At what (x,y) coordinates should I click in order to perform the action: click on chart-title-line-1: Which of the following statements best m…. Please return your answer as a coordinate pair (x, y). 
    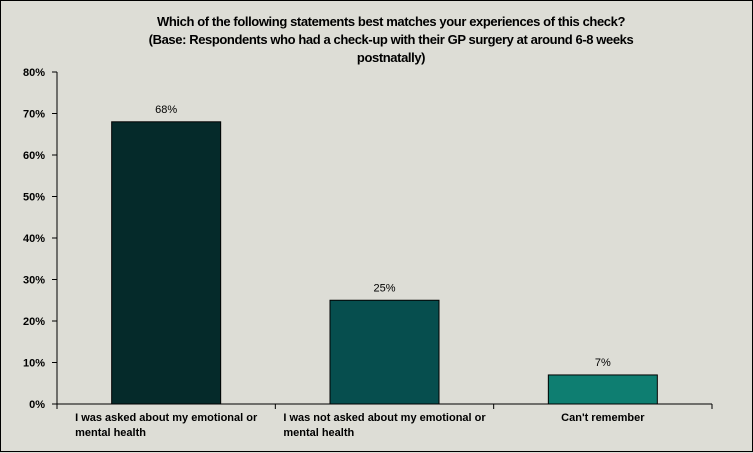
    Looking at the image, I should click on (391, 21).